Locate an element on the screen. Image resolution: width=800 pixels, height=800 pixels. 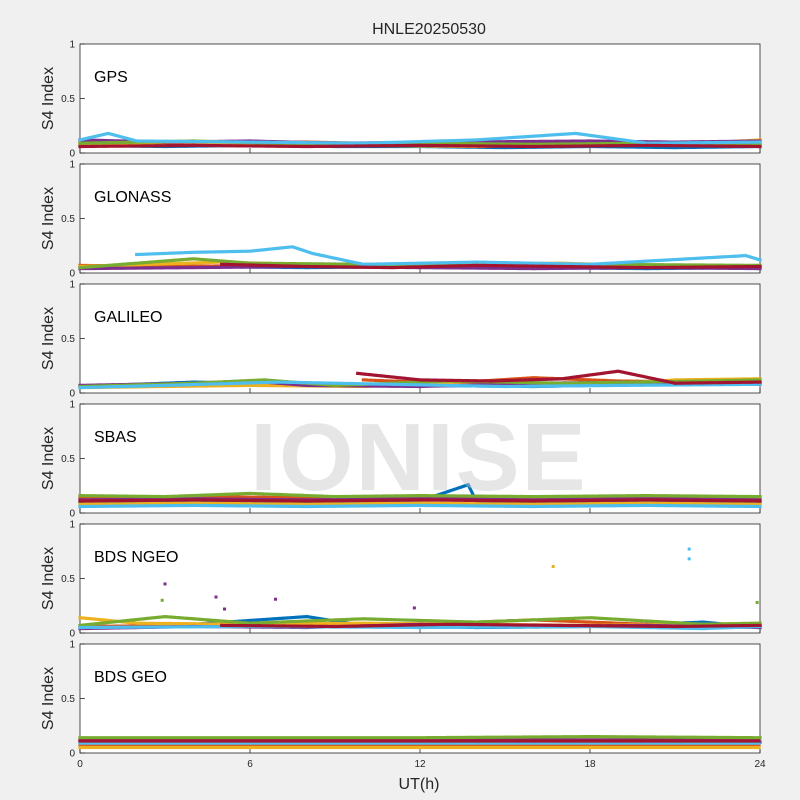
panel-label: GPS is located at coordinates (111, 77).